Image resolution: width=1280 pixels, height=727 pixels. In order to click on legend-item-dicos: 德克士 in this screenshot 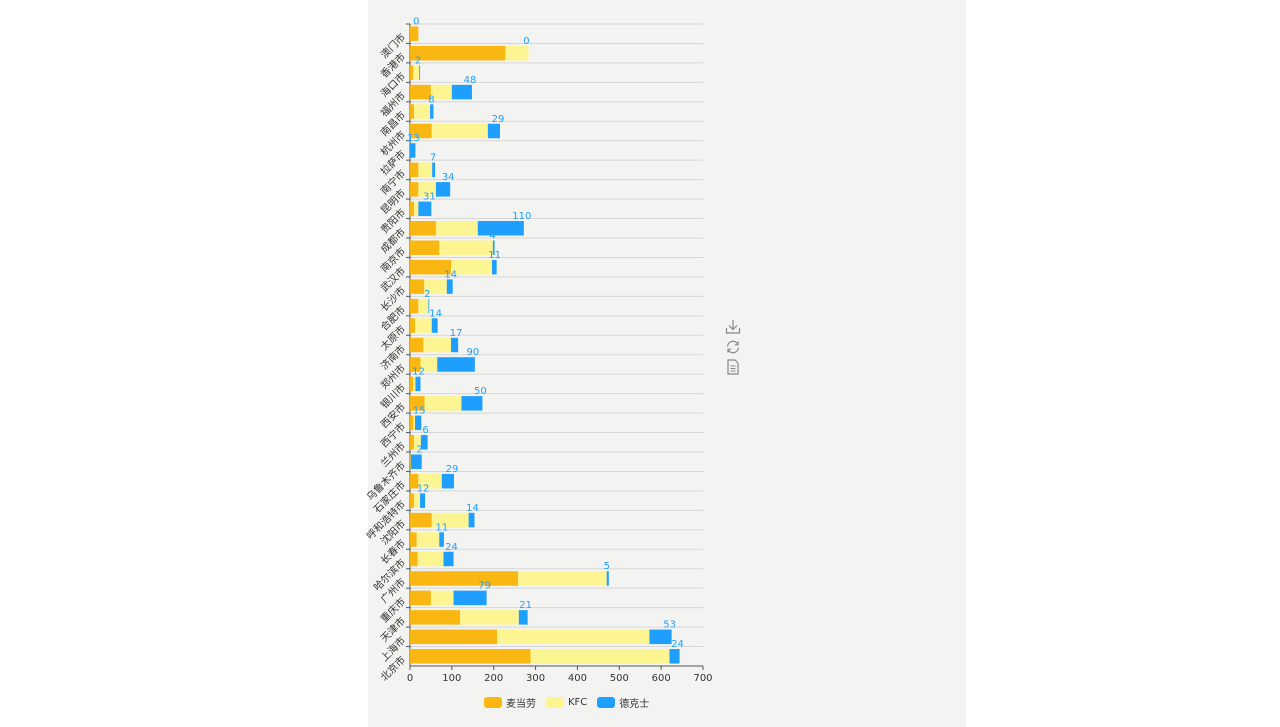, I will do `click(623, 702)`.